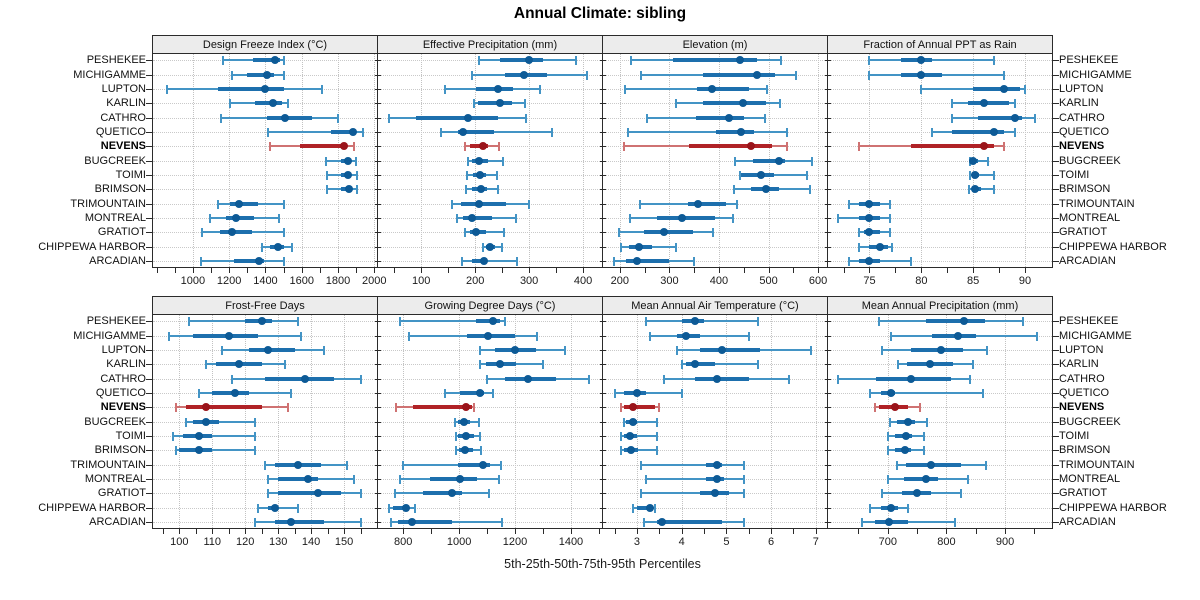 The image size is (1200, 600). Describe the element at coordinates (818, 281) in the screenshot. I see `x-axis-tick-label: 600` at that location.